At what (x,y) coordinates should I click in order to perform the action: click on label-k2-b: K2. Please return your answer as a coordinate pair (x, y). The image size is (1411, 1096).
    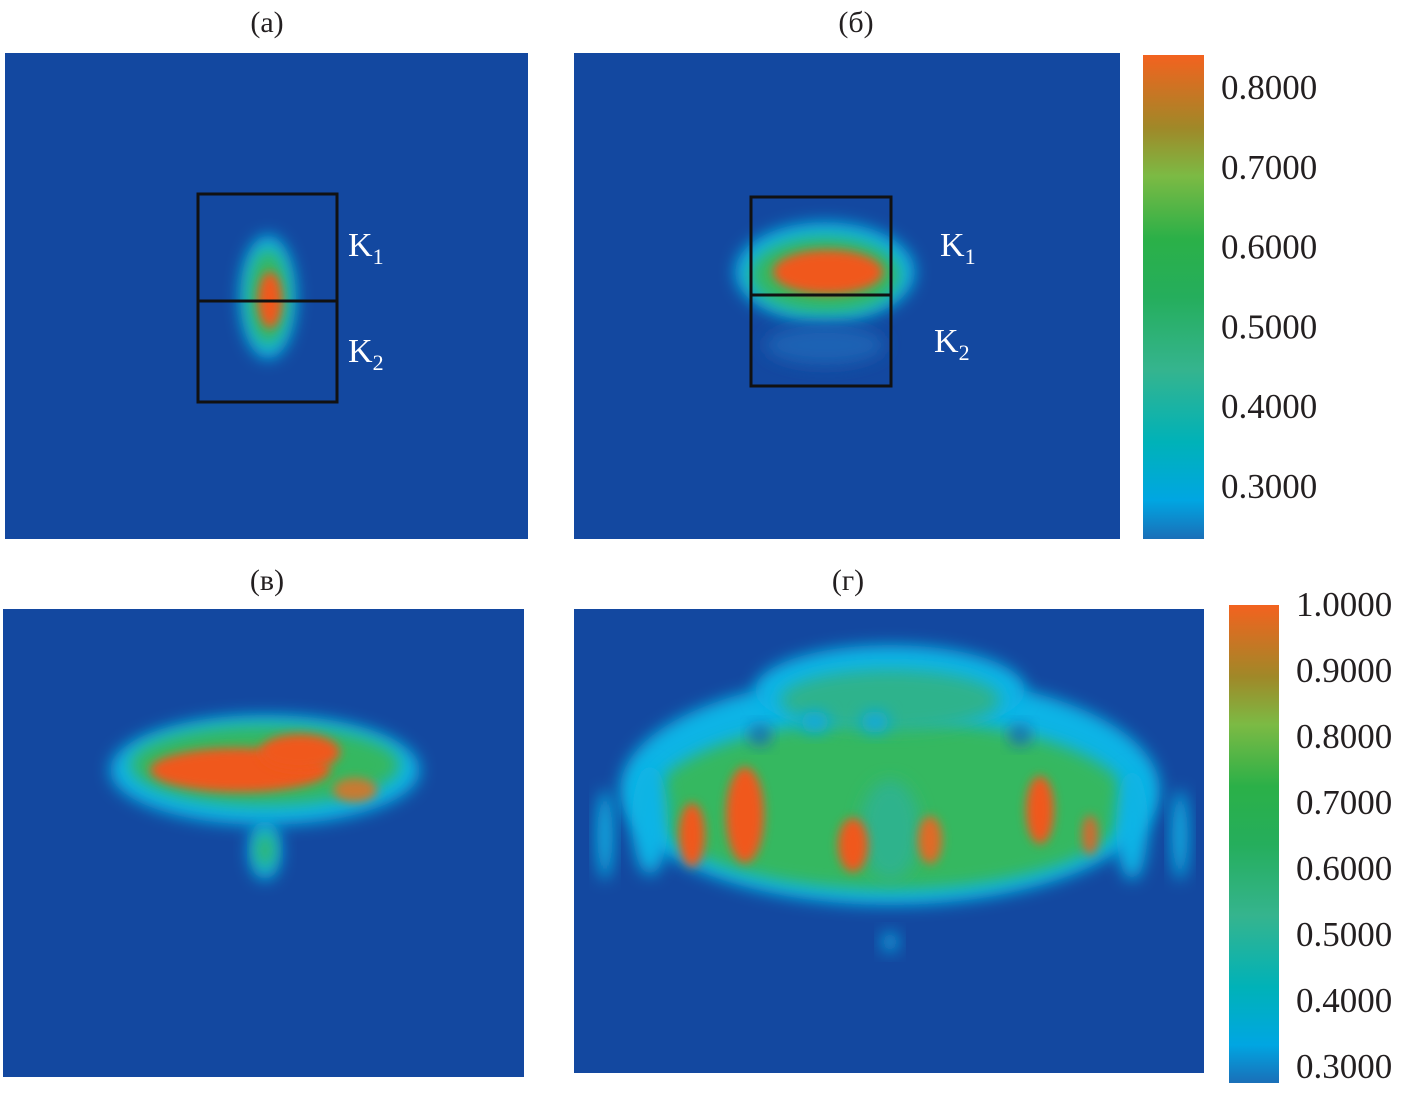
    Looking at the image, I should click on (952, 344).